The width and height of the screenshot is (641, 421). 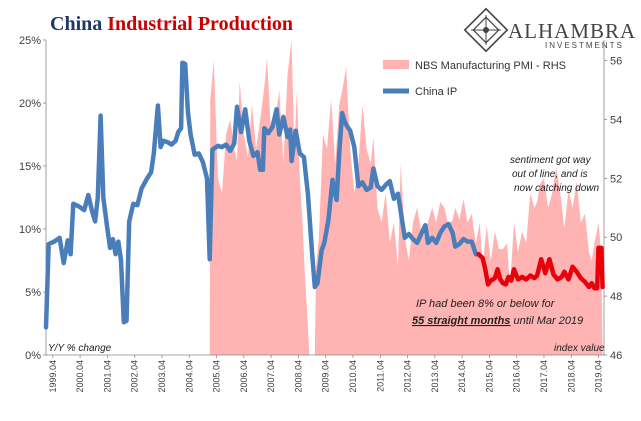 What do you see at coordinates (408, 376) in the screenshot?
I see `x-tick-label: 2012.04` at bounding box center [408, 376].